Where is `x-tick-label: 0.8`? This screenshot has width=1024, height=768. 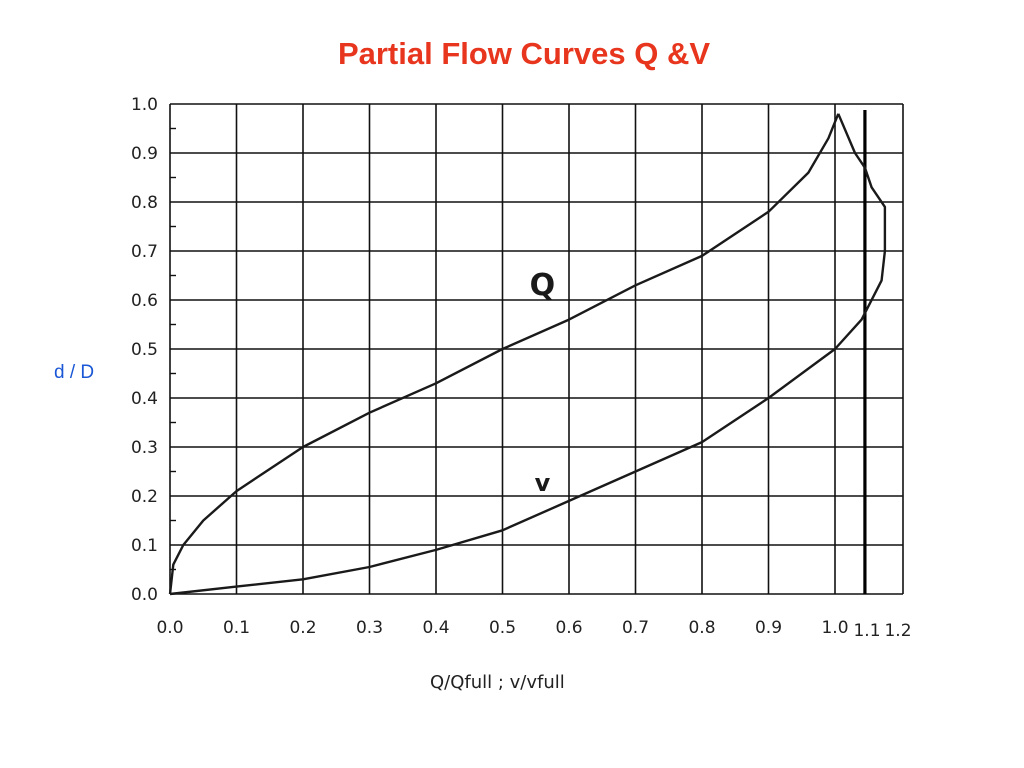
x-tick-label: 0.8 is located at coordinates (701, 628).